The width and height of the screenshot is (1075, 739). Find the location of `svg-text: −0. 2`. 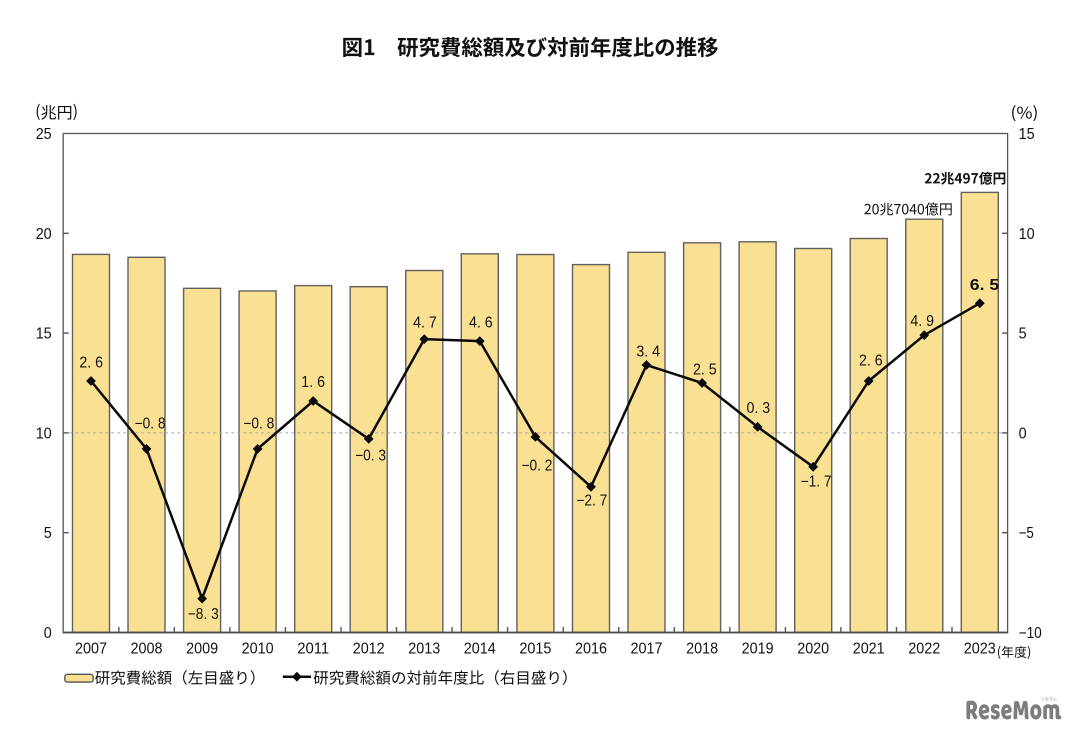

svg-text: −0. 2 is located at coordinates (537, 466).